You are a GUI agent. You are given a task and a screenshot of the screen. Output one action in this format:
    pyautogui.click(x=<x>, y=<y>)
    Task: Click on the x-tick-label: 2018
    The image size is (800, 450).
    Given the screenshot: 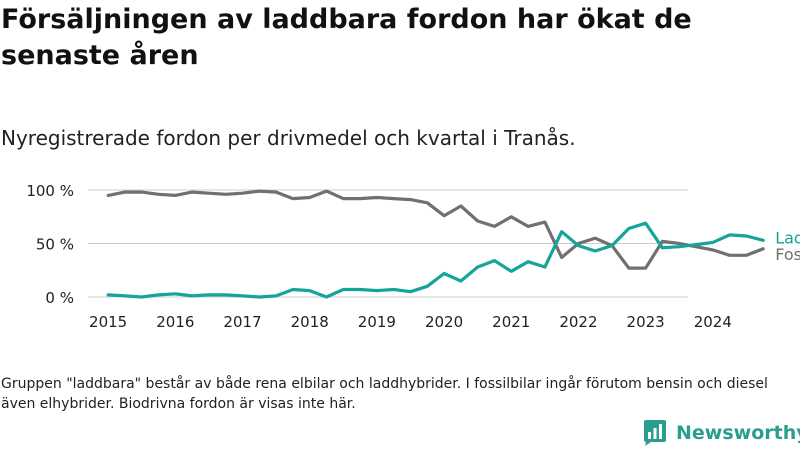 What is the action you would take?
    pyautogui.click(x=310, y=322)
    